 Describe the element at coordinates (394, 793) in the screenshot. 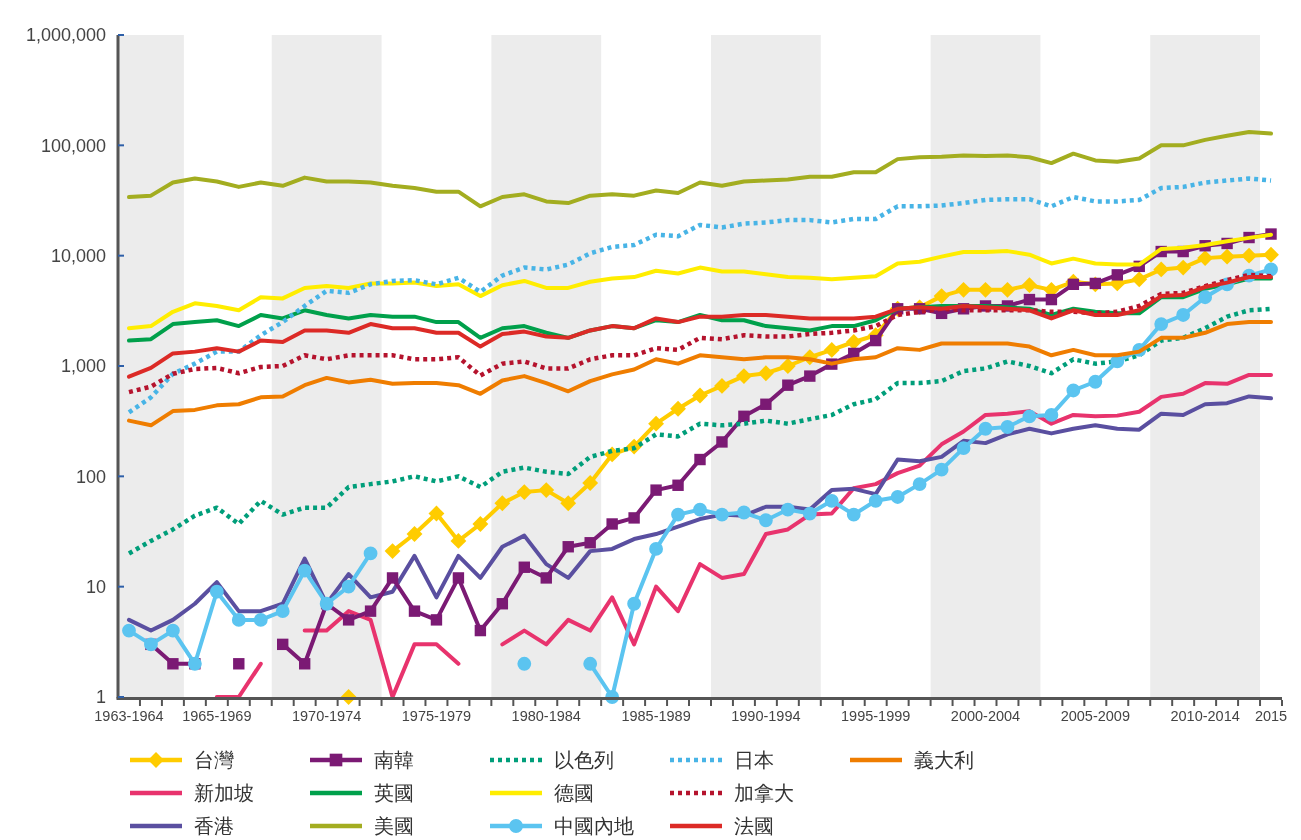

I see `legend-label: 英國` at that location.